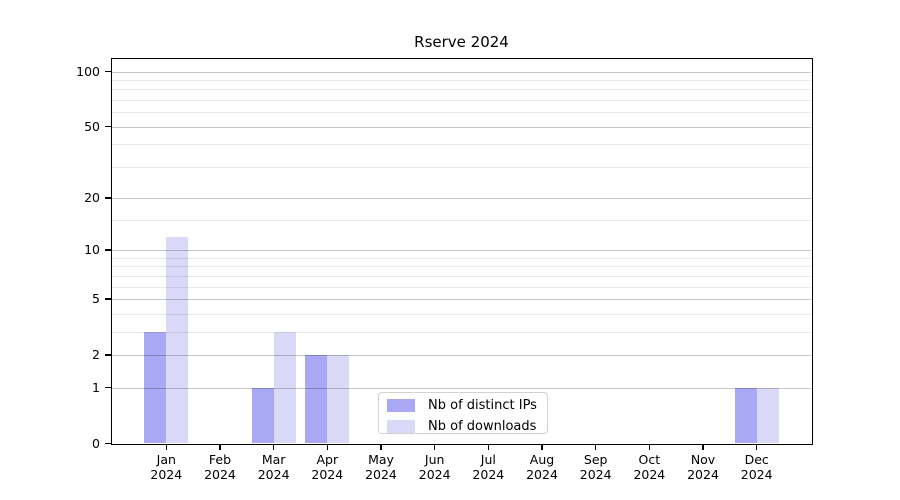  What do you see at coordinates (461, 42) in the screenshot?
I see `chart-title: Rserve 2024` at bounding box center [461, 42].